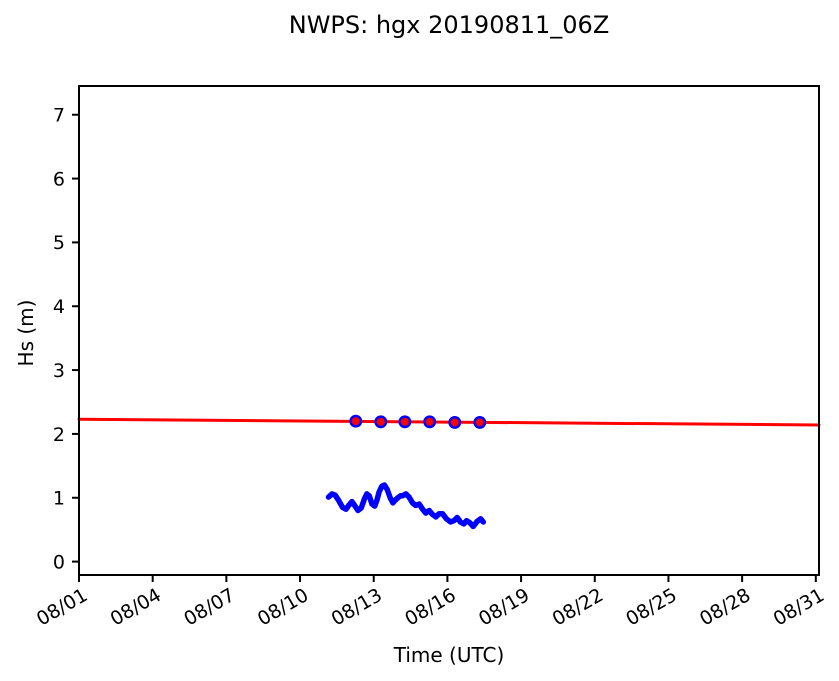 The height and width of the screenshot is (681, 839). Describe the element at coordinates (59, 435) in the screenshot. I see `y-tick-label: 2` at that location.